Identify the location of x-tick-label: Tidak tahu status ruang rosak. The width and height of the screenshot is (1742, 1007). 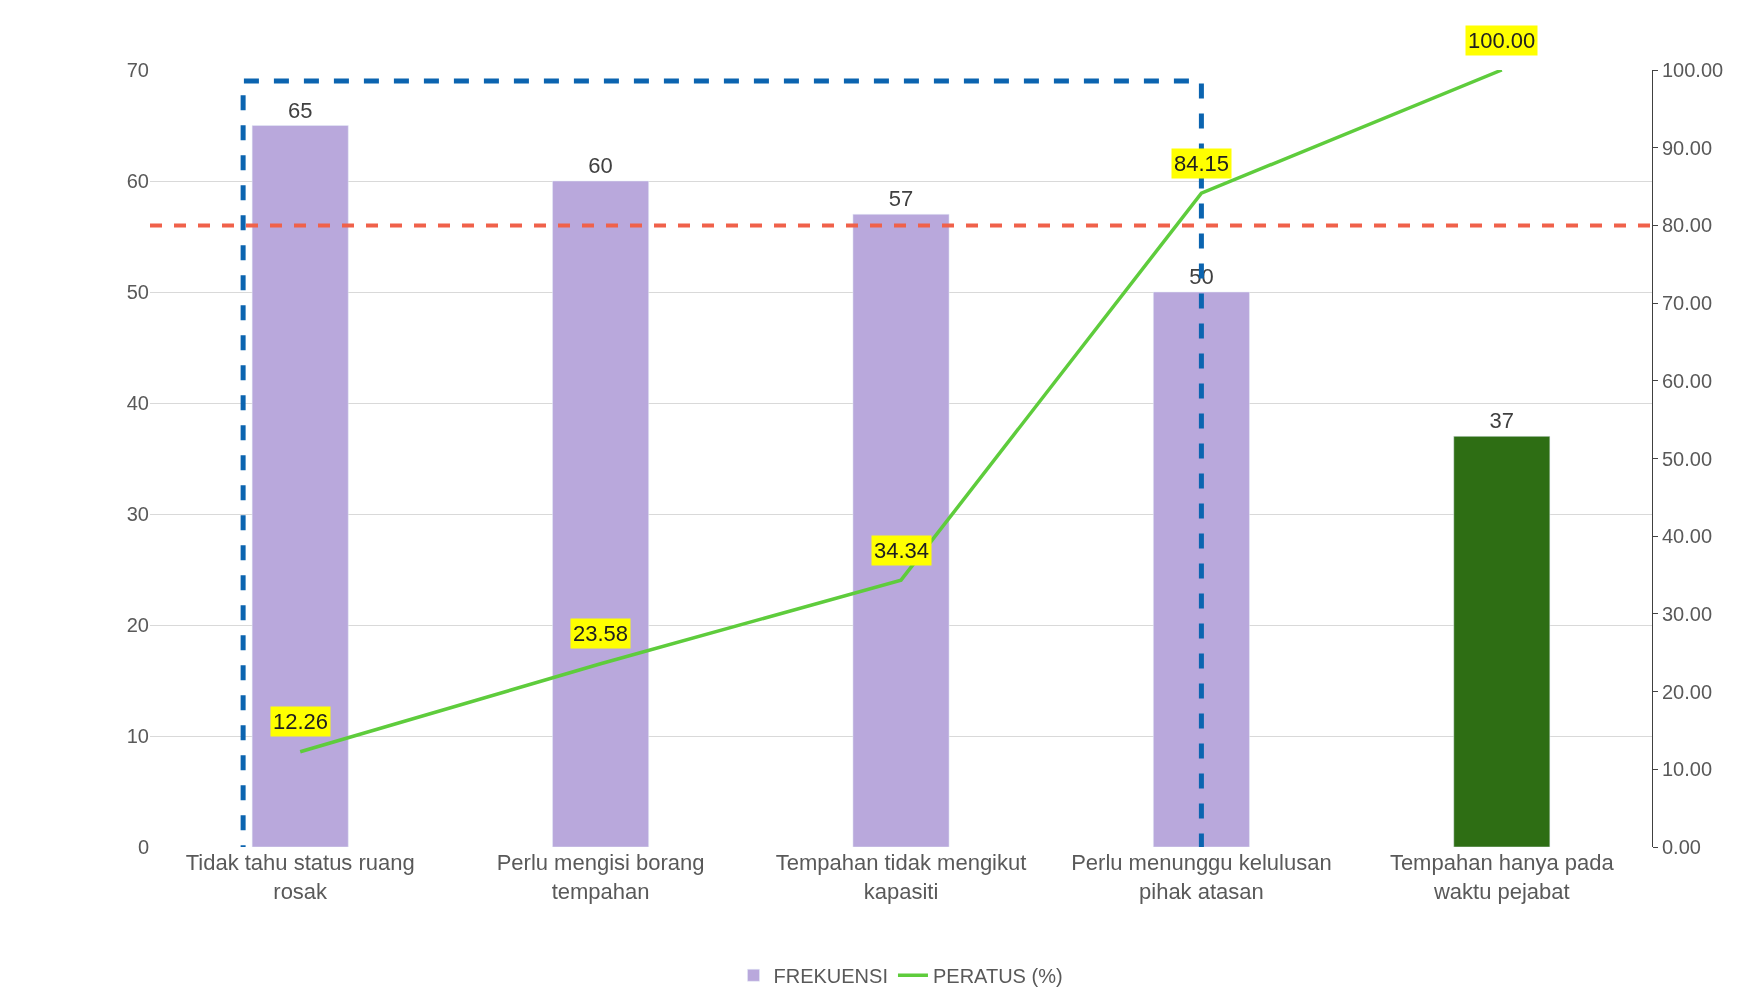
(300, 877).